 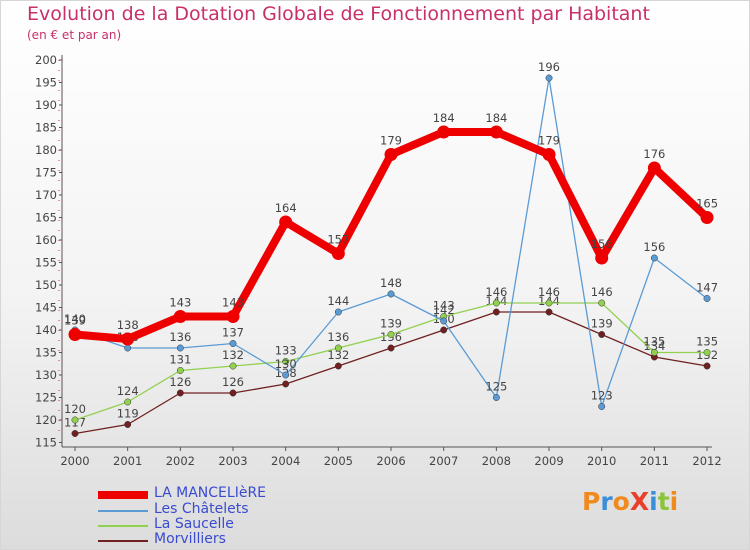 I want to click on y-tick-label: 170, so click(x=46, y=195).